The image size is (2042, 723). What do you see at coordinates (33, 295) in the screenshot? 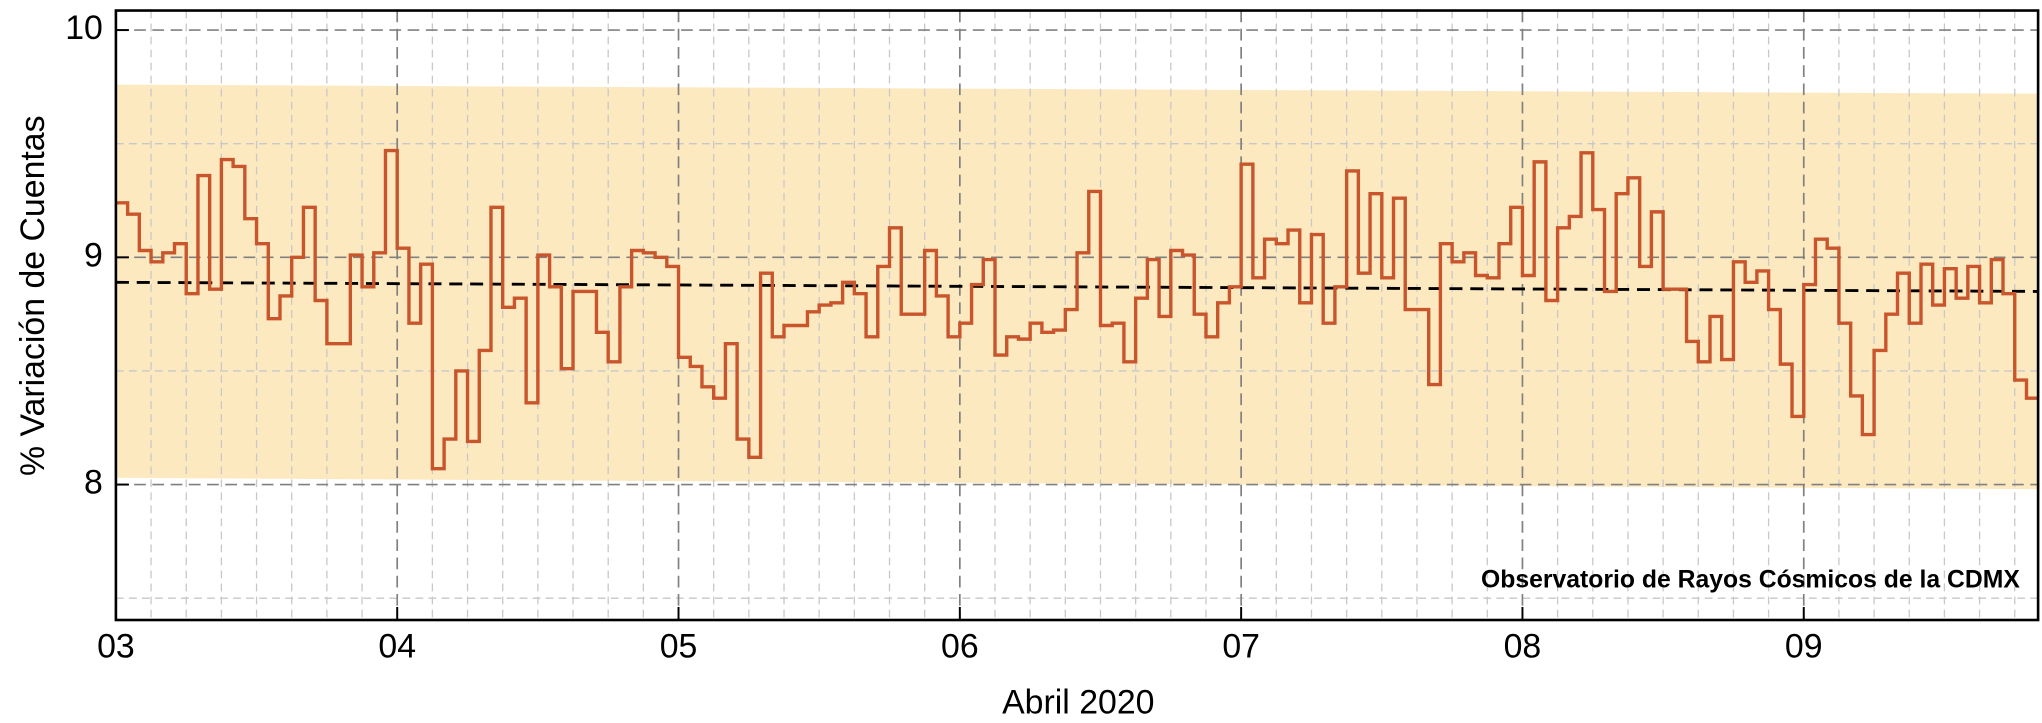
I see `y-axis-label: % Variación de Cuentas` at bounding box center [33, 295].